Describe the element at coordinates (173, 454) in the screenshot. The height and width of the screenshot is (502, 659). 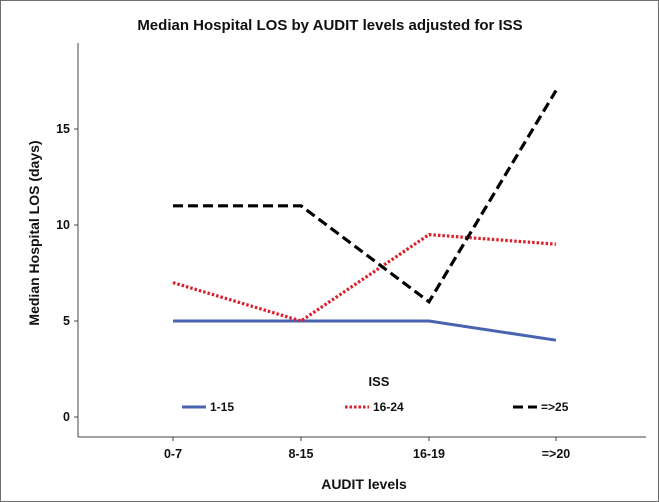
I see `x-tick-label: 0-7` at that location.